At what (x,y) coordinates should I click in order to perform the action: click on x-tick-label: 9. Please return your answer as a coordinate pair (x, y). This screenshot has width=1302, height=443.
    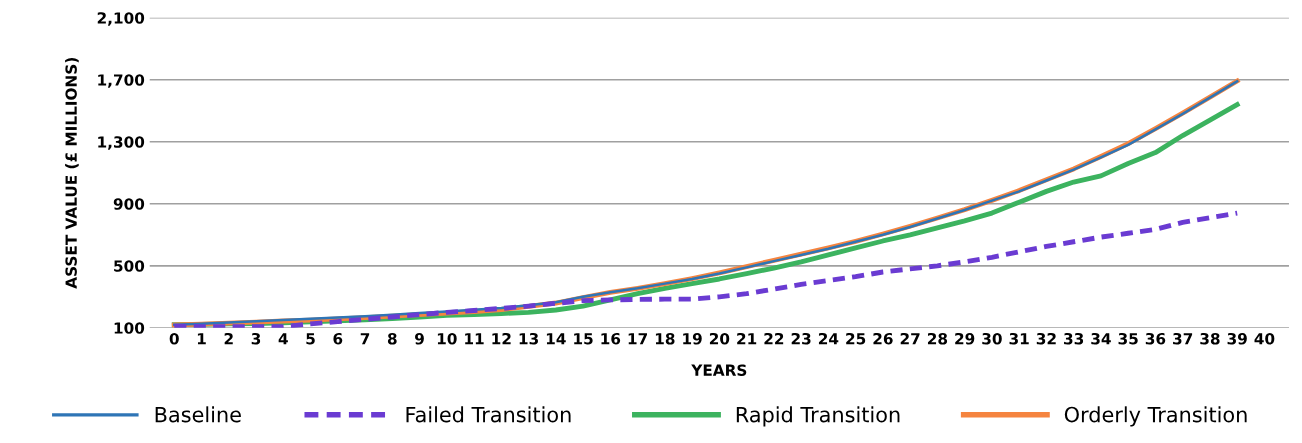
    Looking at the image, I should click on (419, 338).